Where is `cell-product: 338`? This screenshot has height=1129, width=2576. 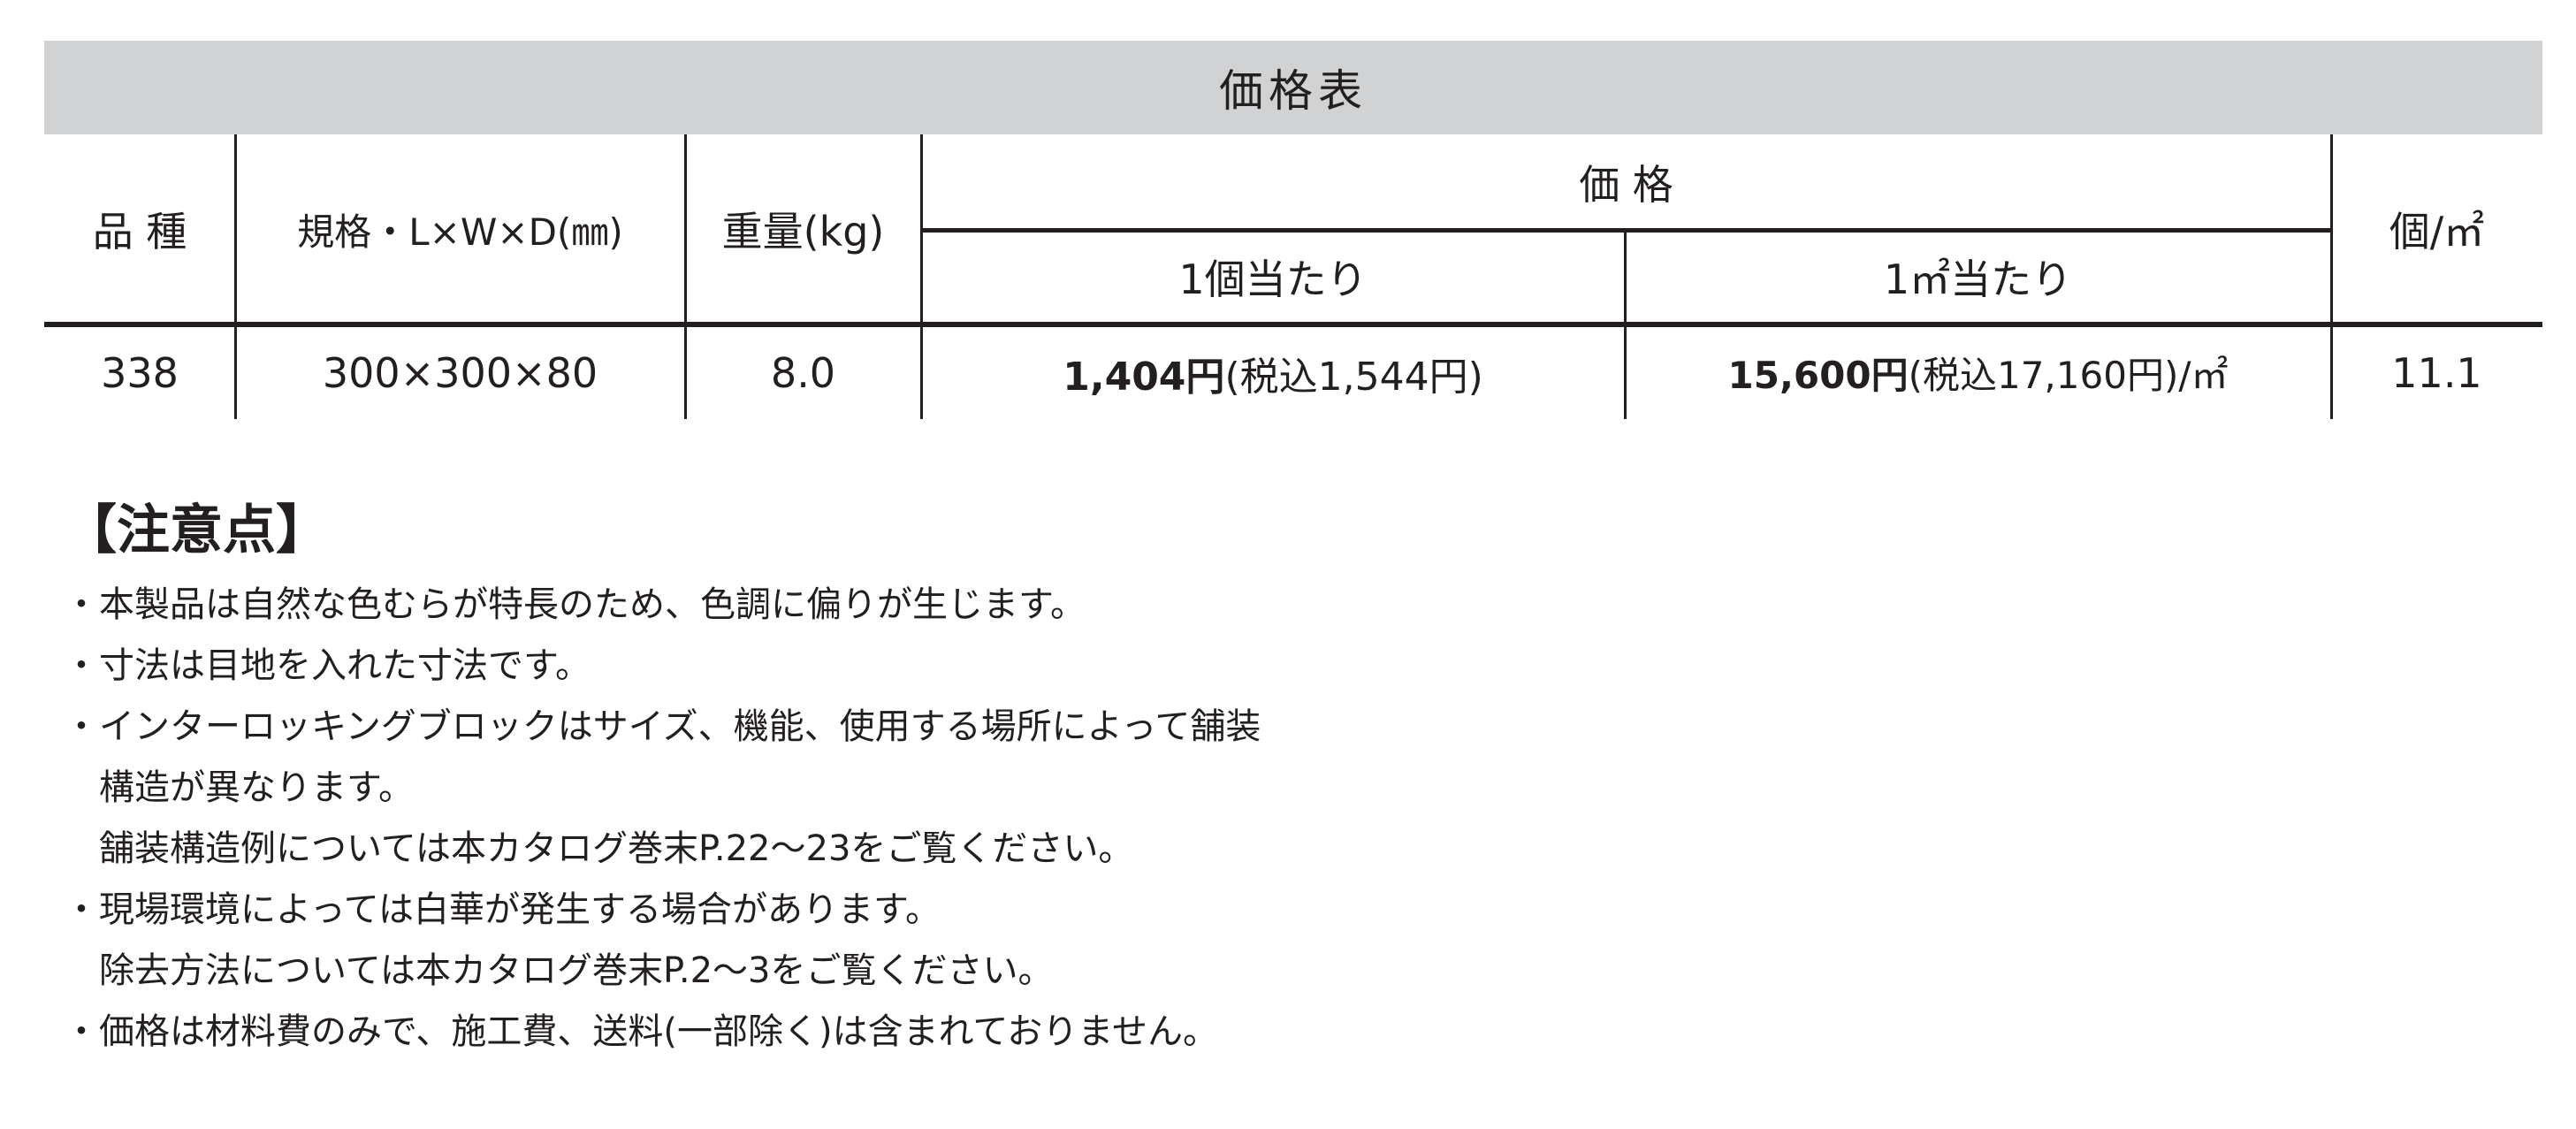 cell-product: 338 is located at coordinates (140, 372).